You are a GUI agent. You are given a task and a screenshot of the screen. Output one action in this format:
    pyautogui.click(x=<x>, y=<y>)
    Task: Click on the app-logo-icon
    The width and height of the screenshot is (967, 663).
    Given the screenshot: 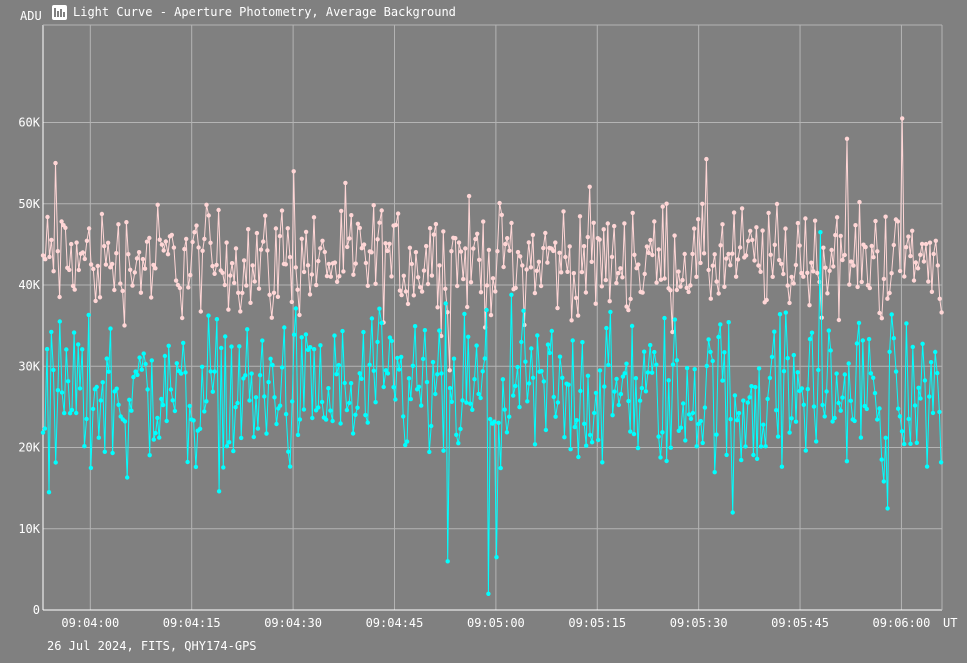 What is the action you would take?
    pyautogui.click(x=59, y=12)
    